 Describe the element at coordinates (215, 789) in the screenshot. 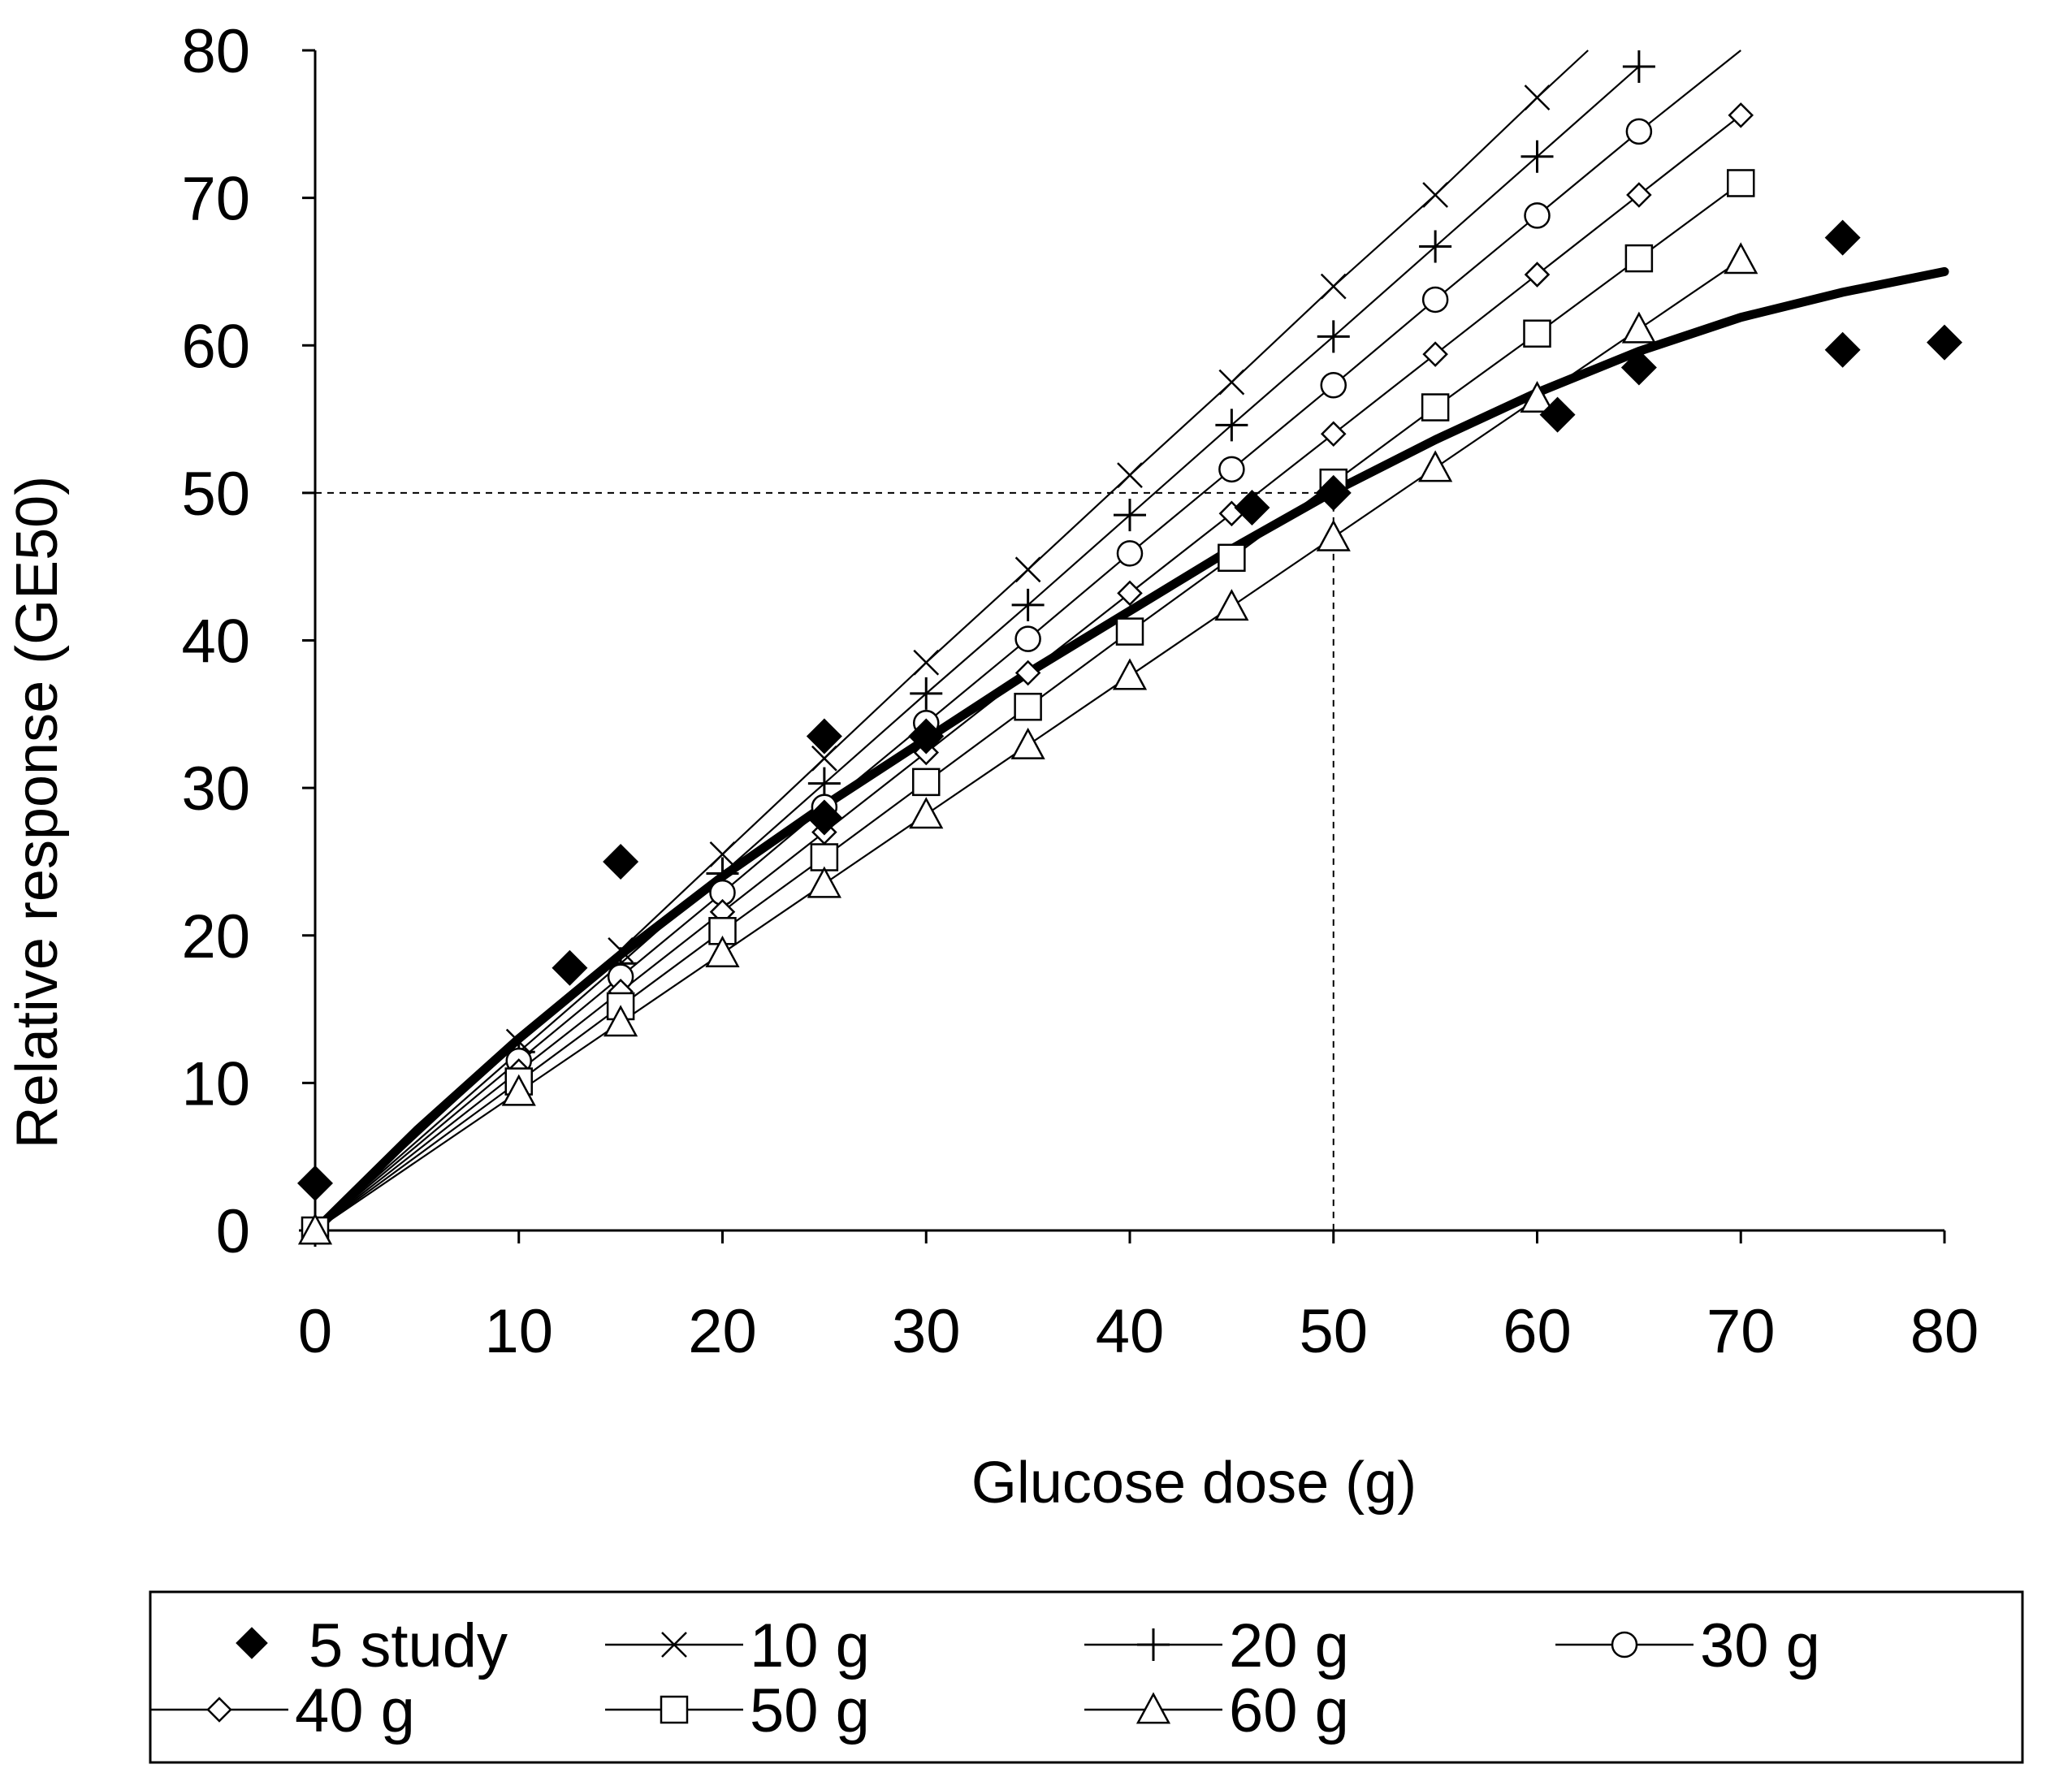

I see `y-tick-label: 30` at that location.